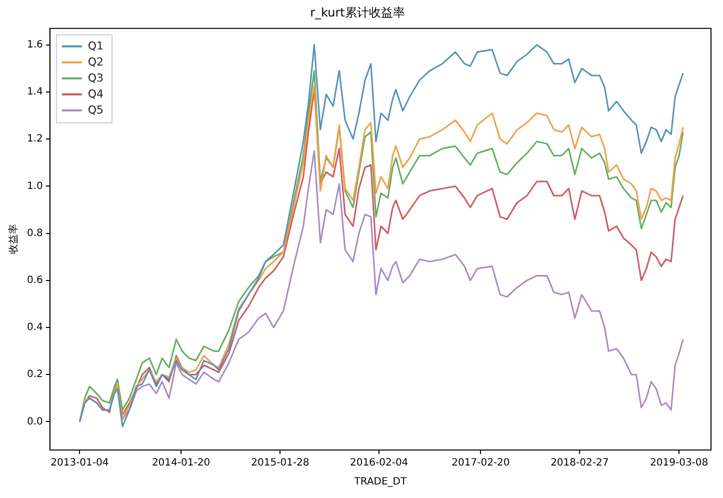  Describe the element at coordinates (96, 77) in the screenshot. I see `legend-label: Q3` at that location.